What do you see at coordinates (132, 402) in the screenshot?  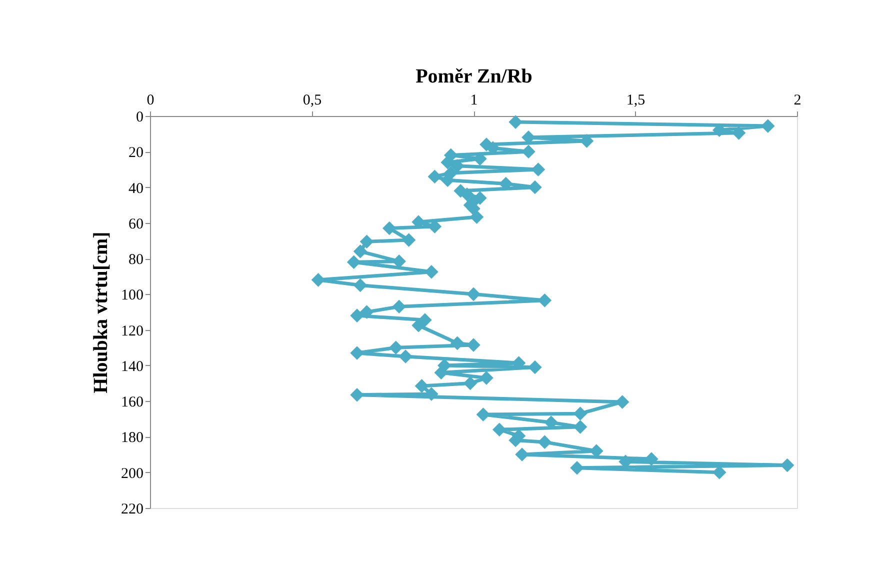 I see `y-tick-label: 160` at bounding box center [132, 402].